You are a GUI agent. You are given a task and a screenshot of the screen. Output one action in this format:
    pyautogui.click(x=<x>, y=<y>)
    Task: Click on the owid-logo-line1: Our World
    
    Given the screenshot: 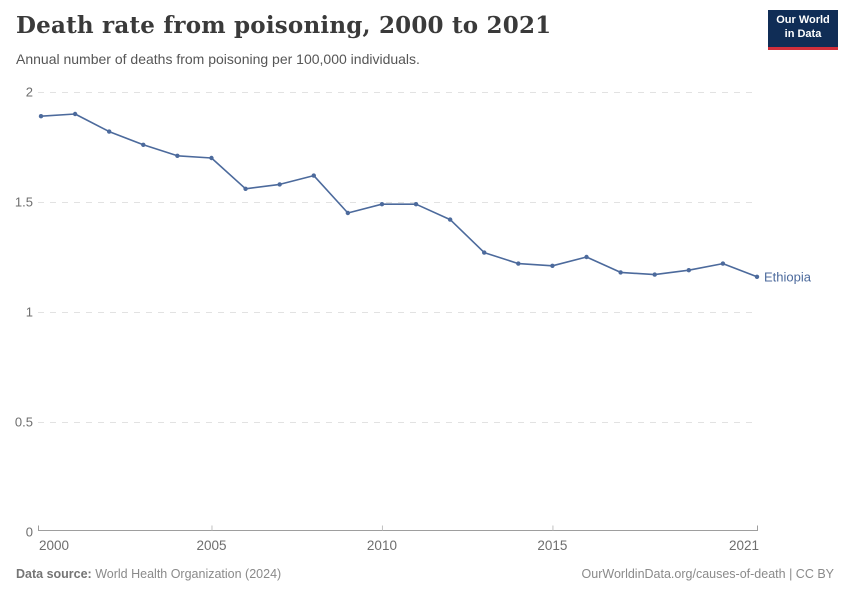 What is the action you would take?
    pyautogui.click(x=803, y=20)
    